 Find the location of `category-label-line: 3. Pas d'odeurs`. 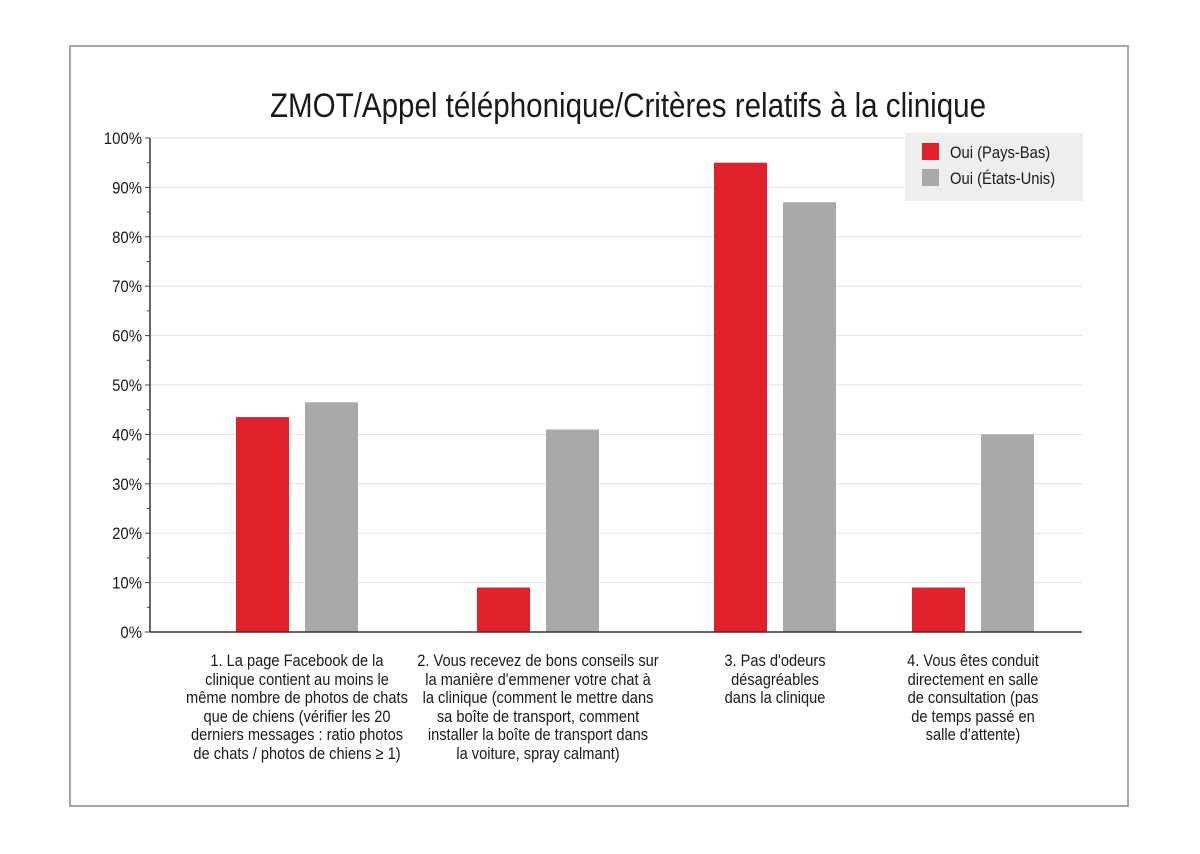

category-label-line: 3. Pas d'odeurs is located at coordinates (775, 660).